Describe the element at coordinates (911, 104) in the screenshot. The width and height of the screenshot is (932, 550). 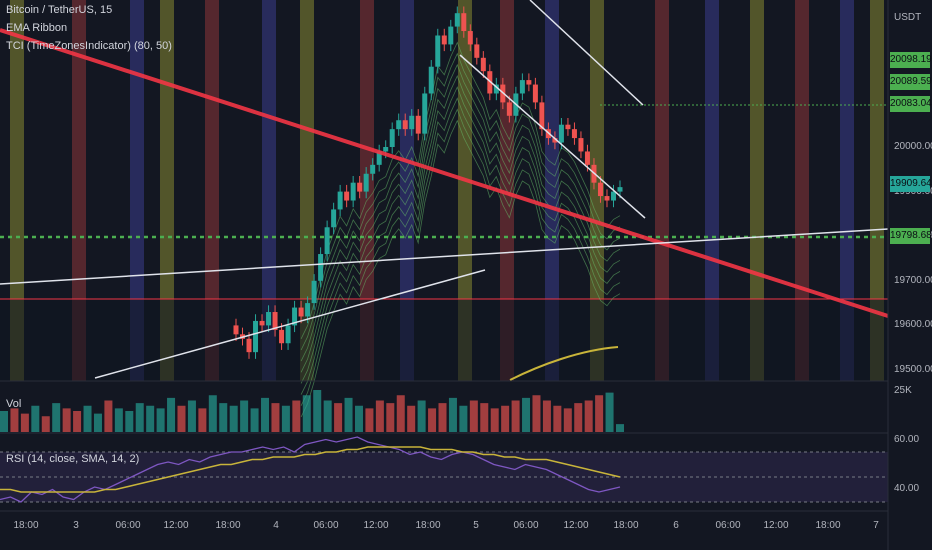
I see `price-badge: 20083.04` at that location.